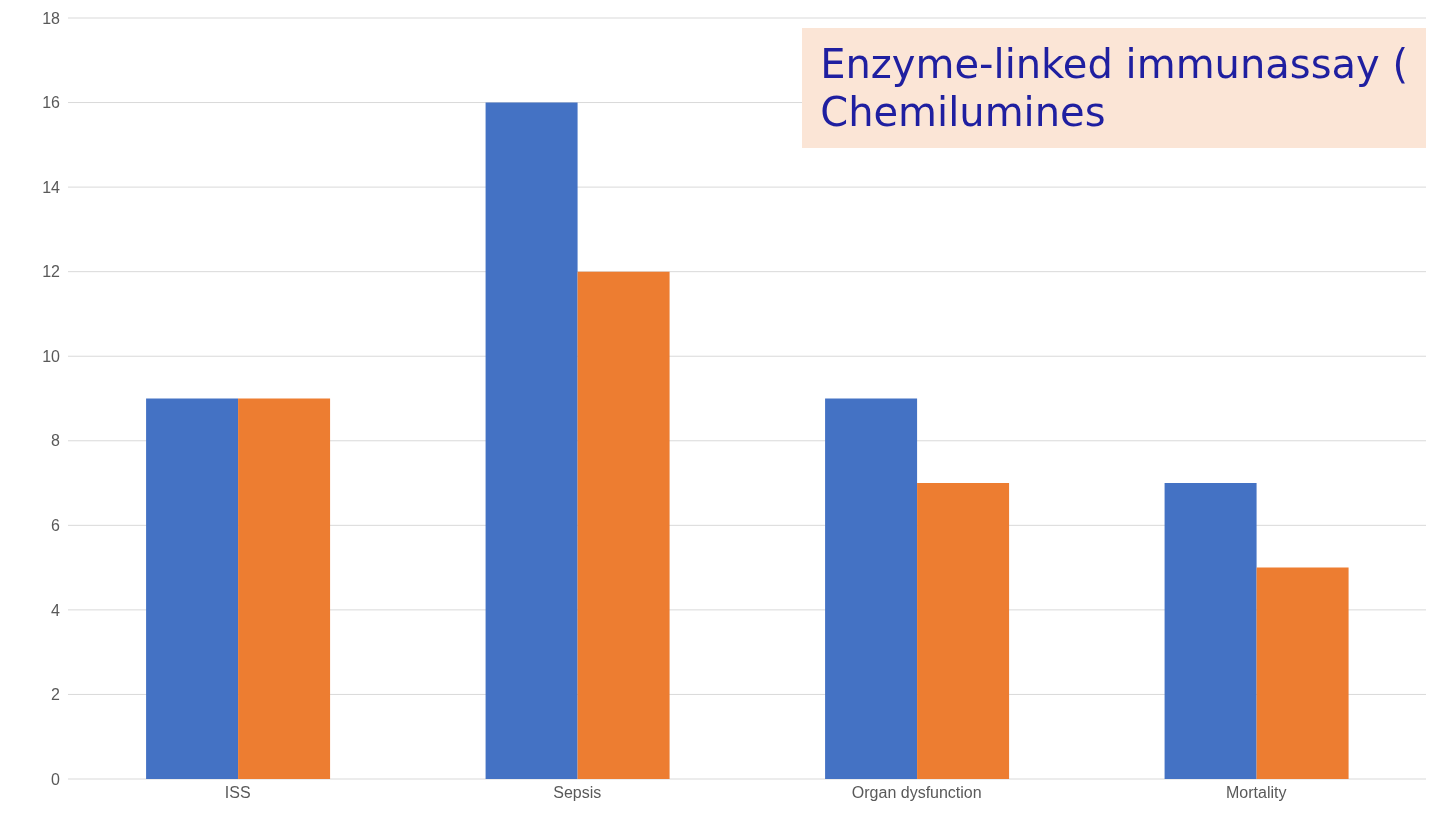 The width and height of the screenshot is (1434, 837). What do you see at coordinates (51, 187) in the screenshot?
I see `y-tick-label: 14` at bounding box center [51, 187].